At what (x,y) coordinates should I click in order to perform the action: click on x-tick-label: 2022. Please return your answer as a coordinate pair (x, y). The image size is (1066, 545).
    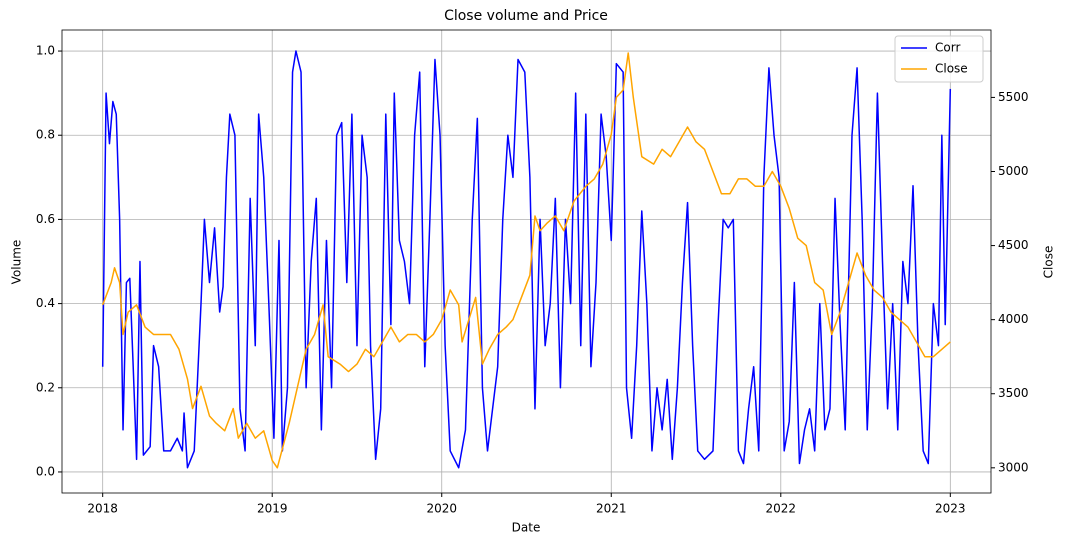
    Looking at the image, I should click on (781, 509).